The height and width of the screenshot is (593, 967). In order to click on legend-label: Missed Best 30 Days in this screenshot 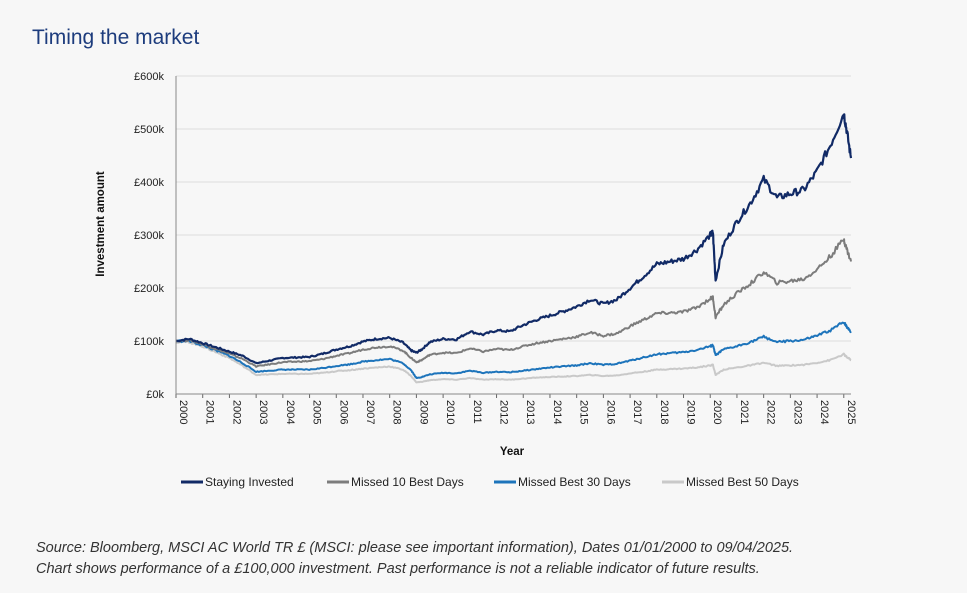, I will do `click(574, 482)`.